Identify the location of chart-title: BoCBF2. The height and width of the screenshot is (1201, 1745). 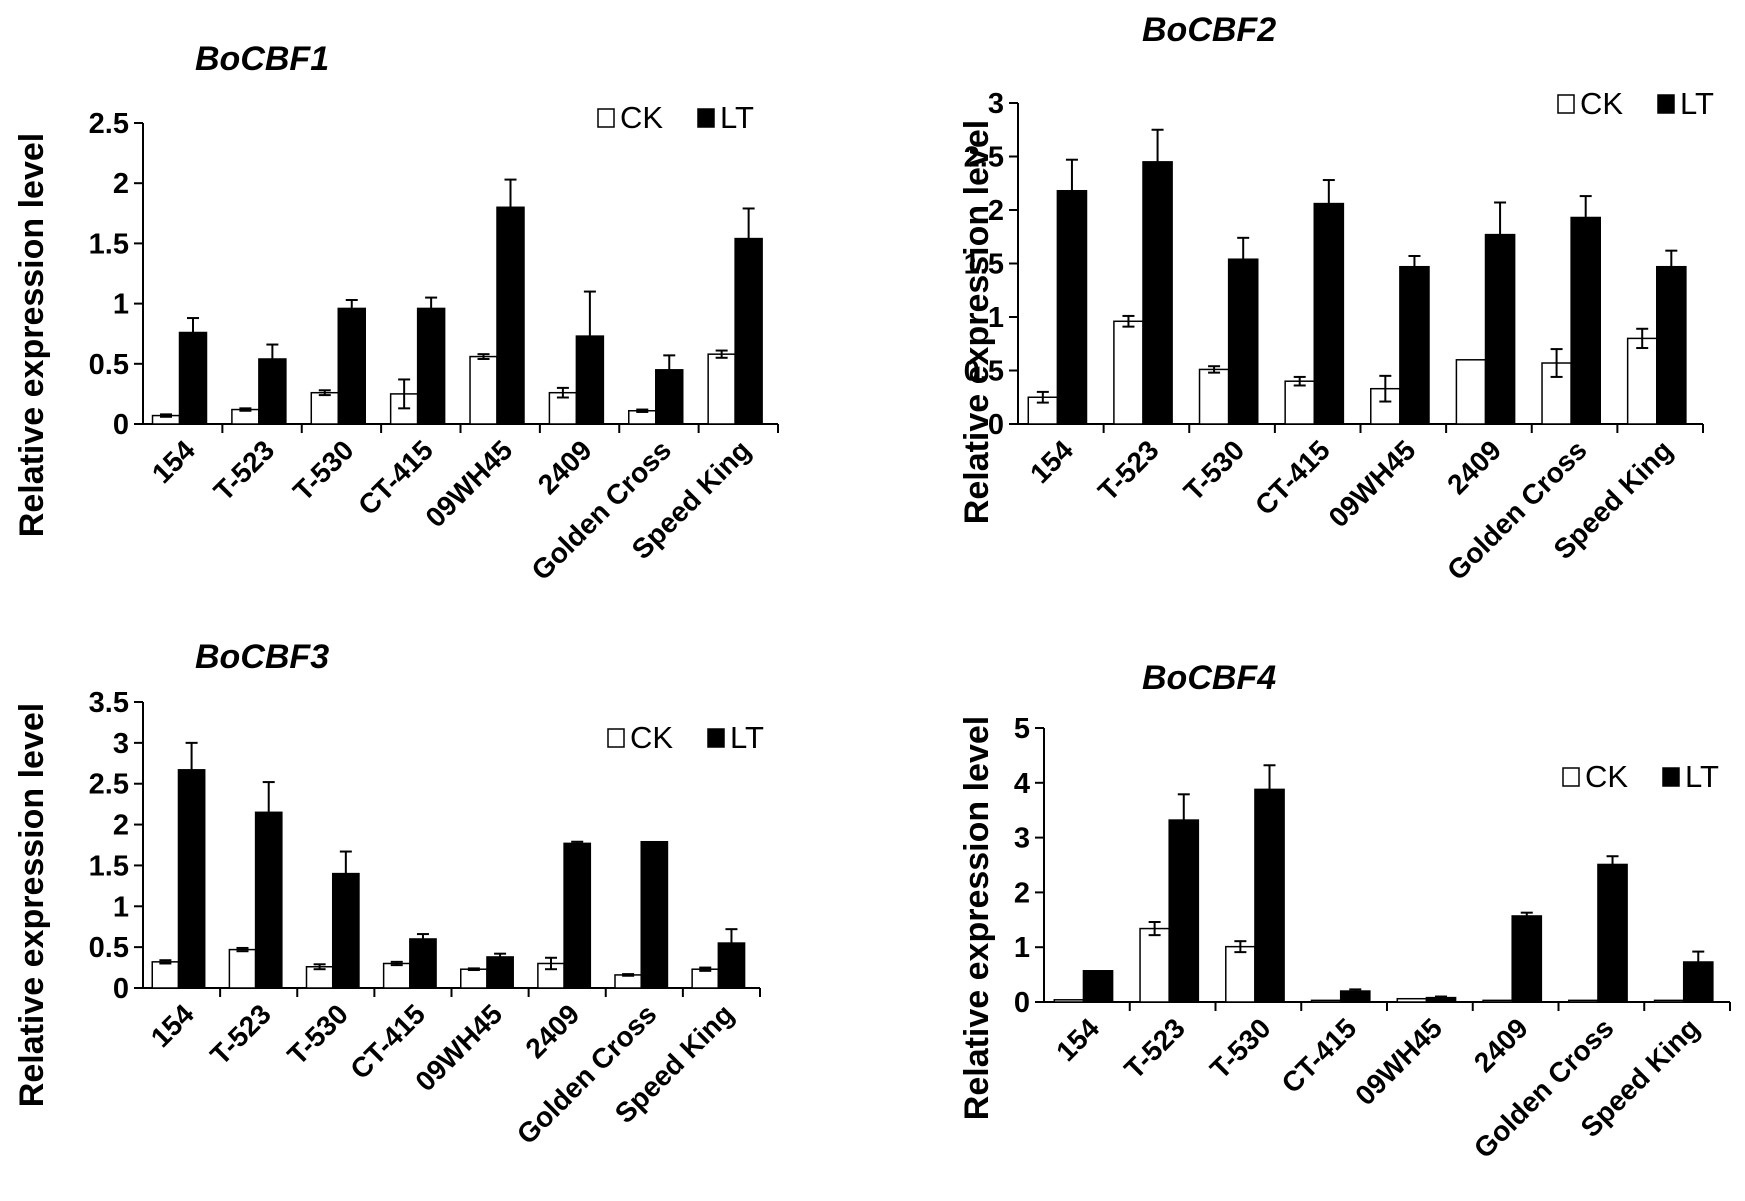
(1209, 30).